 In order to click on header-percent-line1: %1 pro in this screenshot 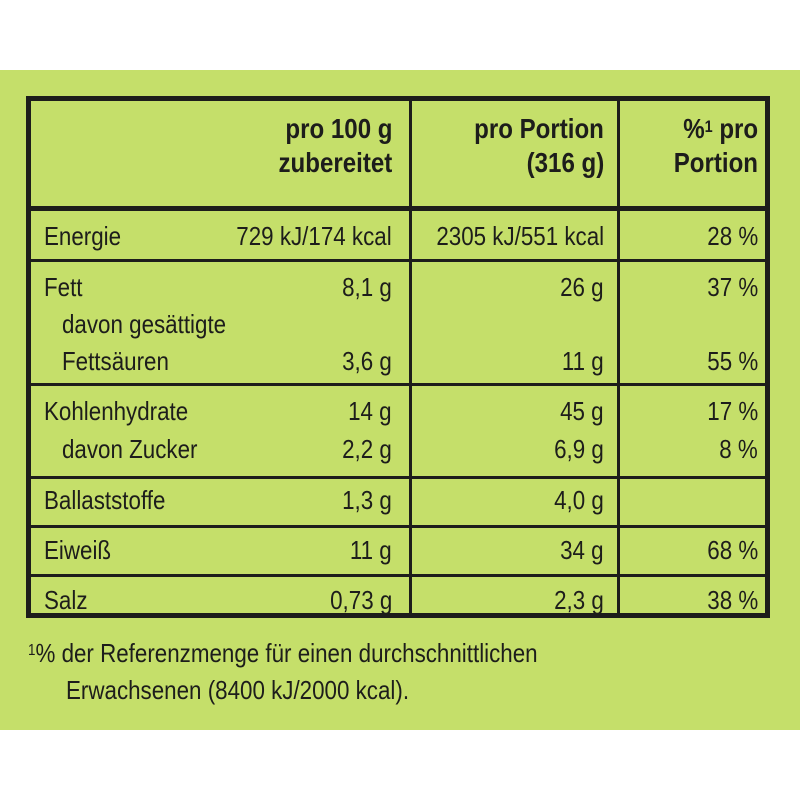, I will do `click(720, 128)`.